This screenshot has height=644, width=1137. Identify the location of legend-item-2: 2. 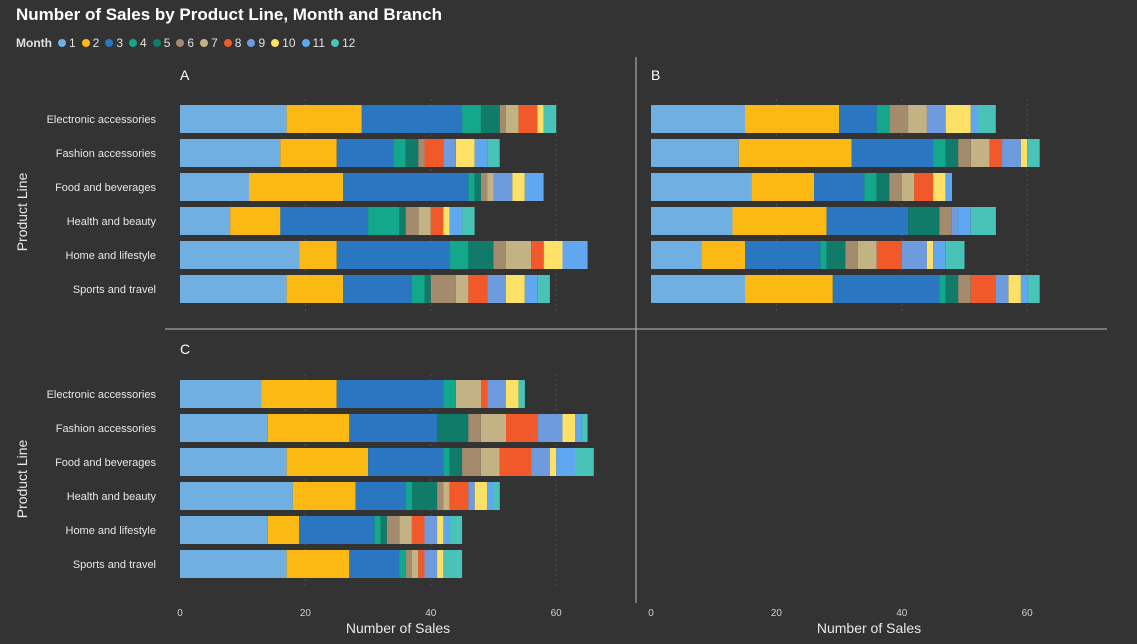
(90, 43).